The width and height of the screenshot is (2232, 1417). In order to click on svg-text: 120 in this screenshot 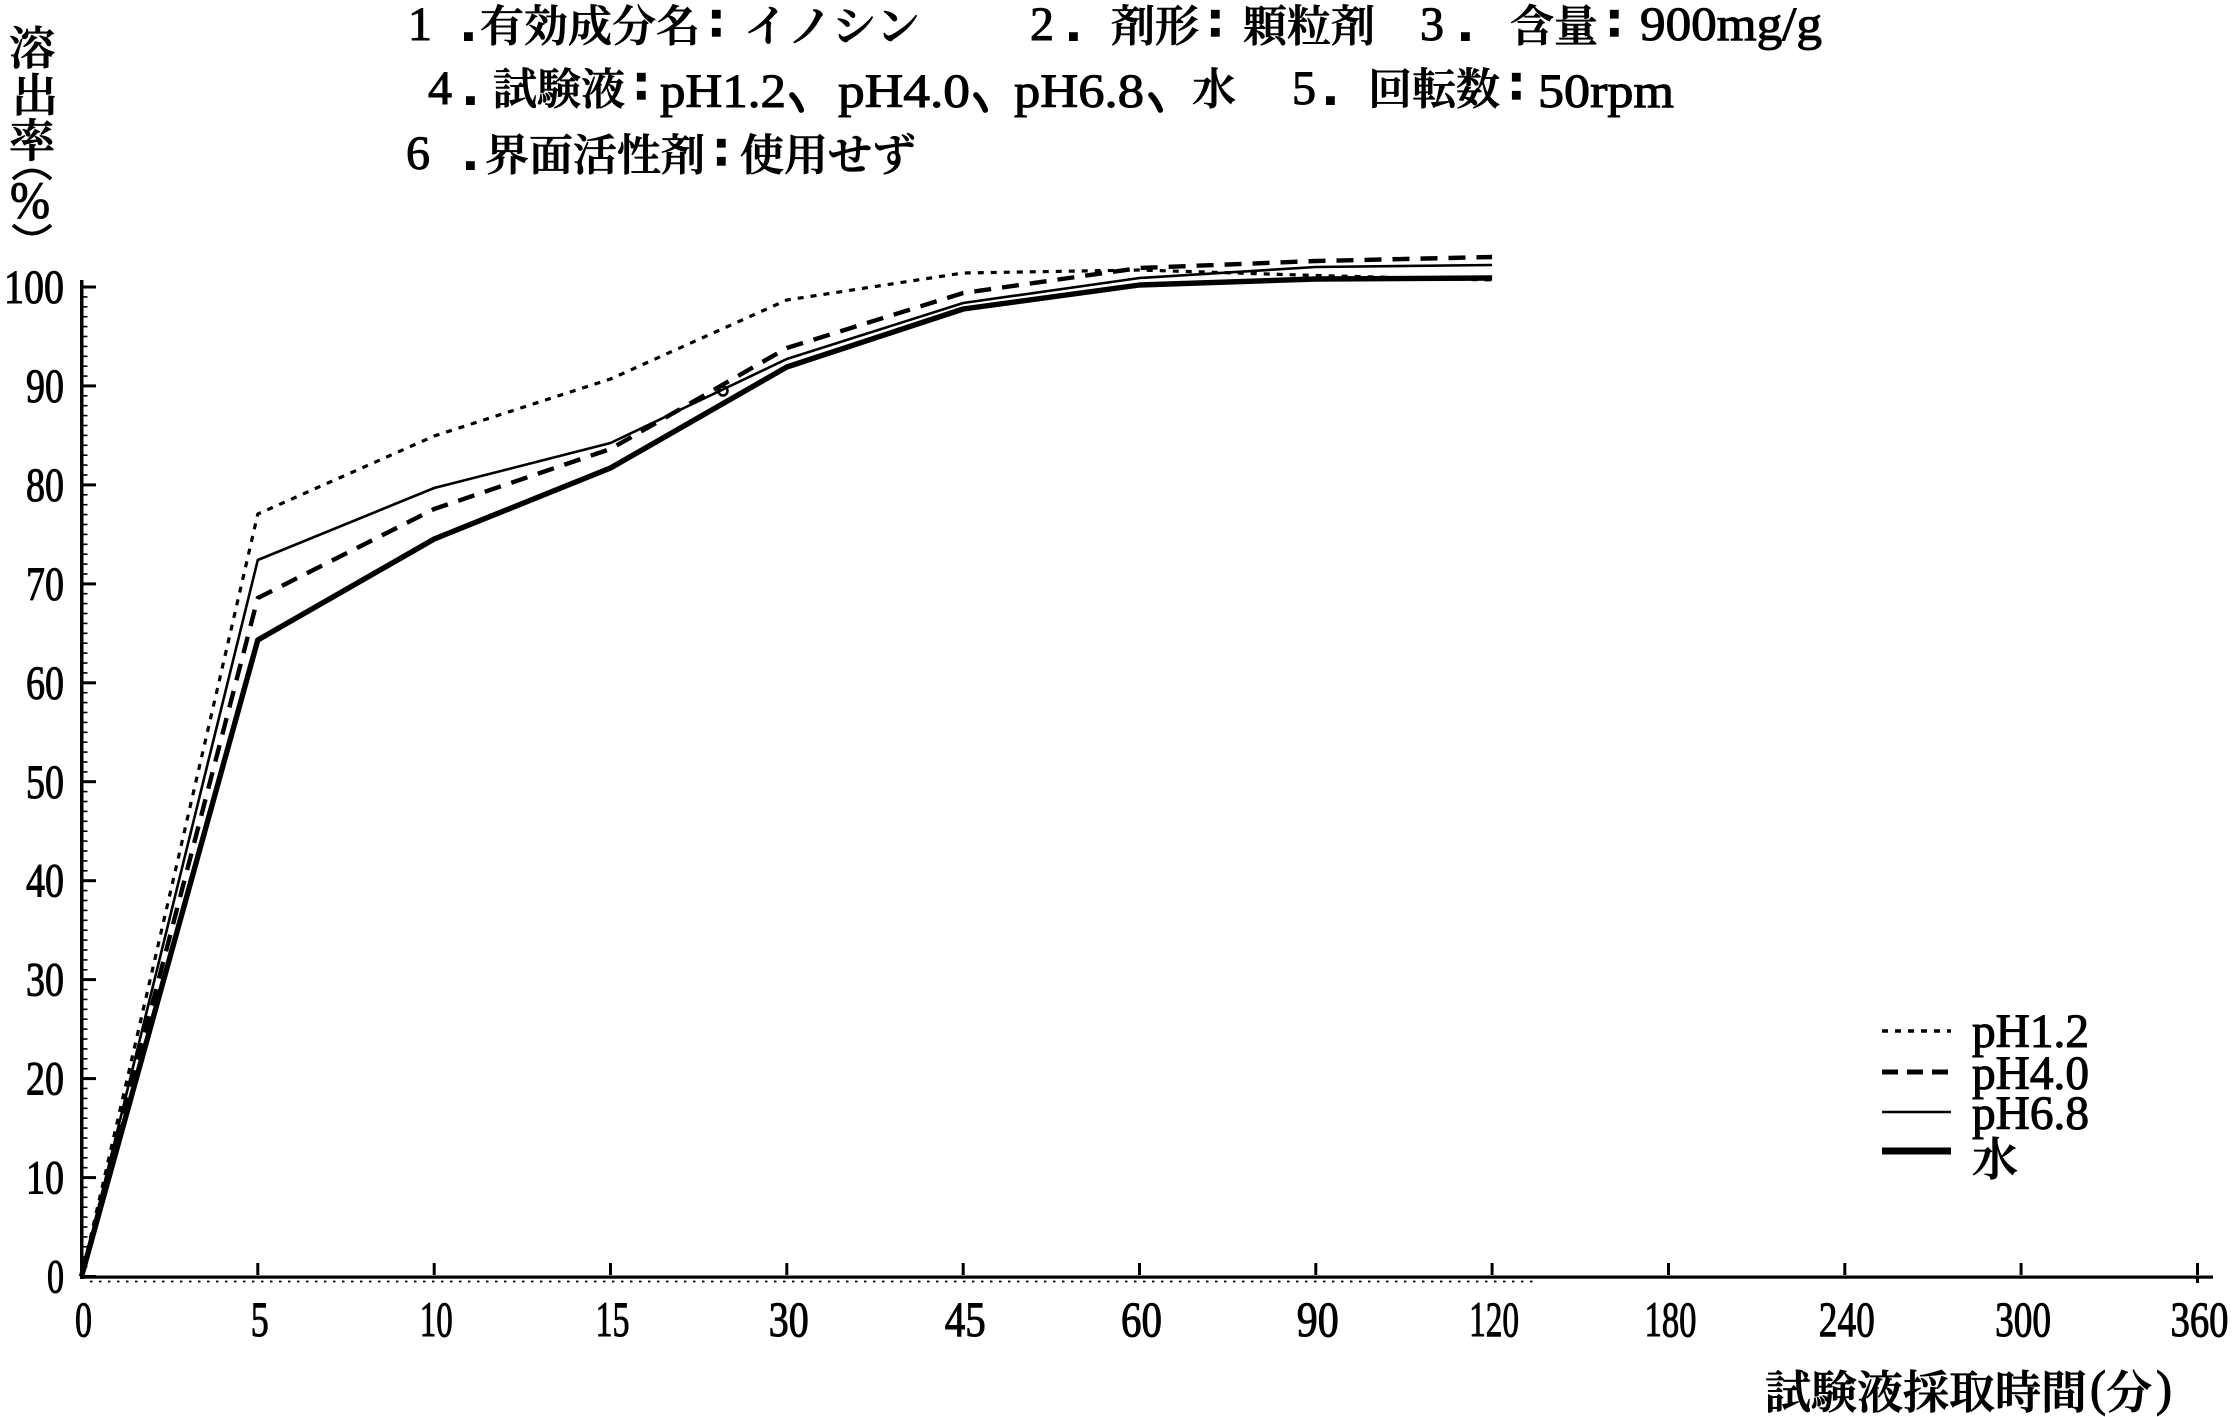, I will do `click(1494, 1319)`.